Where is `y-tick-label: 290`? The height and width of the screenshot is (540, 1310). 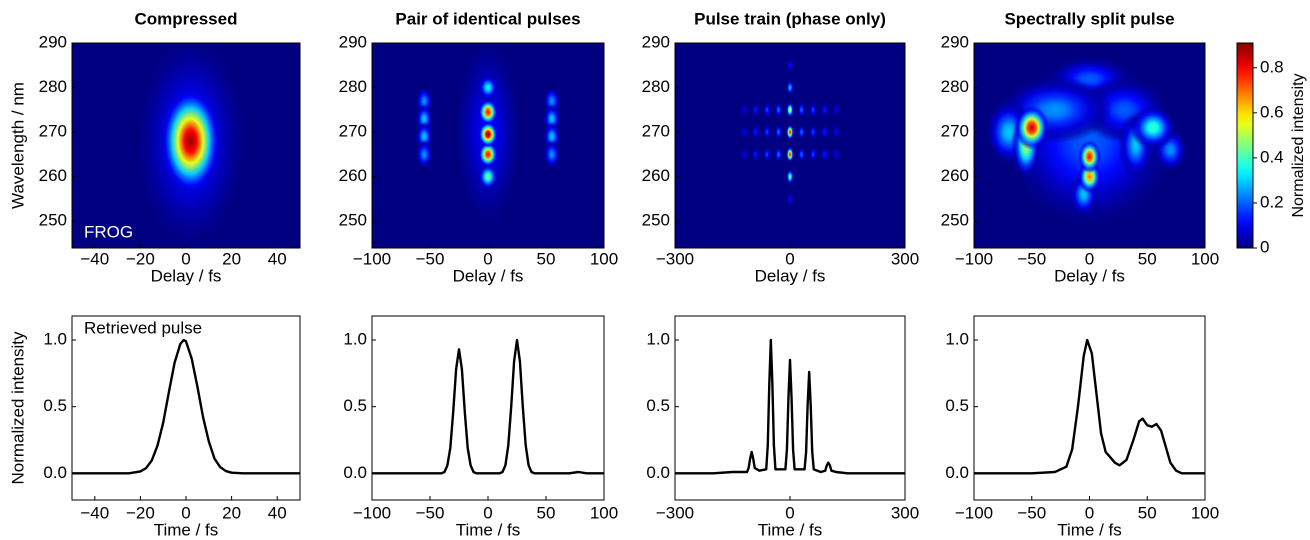
y-tick-label: 290 is located at coordinates (53, 41).